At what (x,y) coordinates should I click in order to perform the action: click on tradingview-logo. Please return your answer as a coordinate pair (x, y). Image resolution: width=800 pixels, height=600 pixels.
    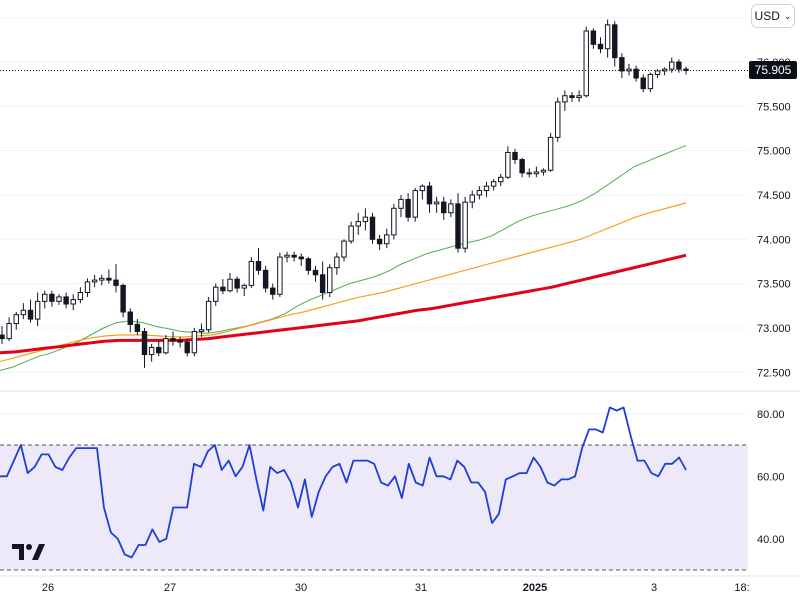
    Looking at the image, I should click on (28, 552).